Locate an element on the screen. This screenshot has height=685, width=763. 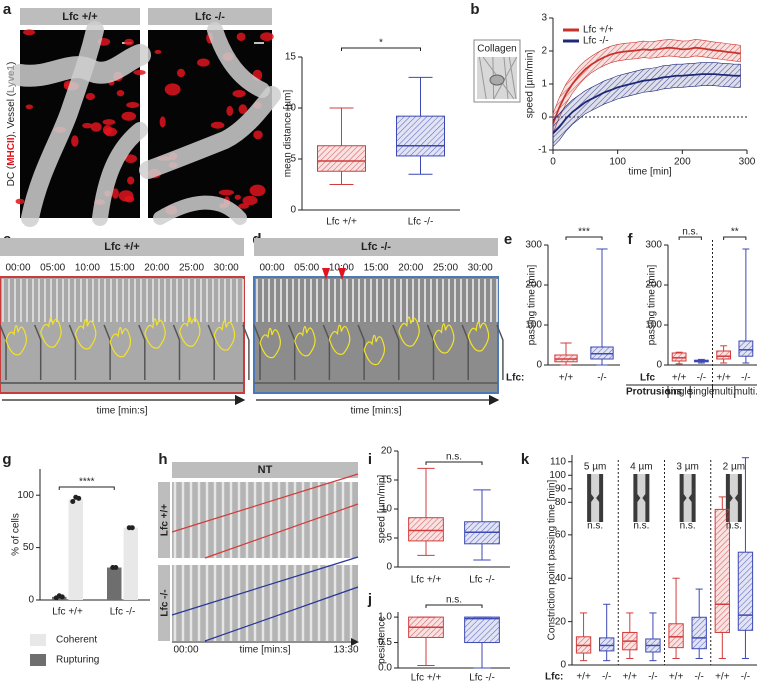
y-tick-label: 2 is located at coordinates (544, 51).